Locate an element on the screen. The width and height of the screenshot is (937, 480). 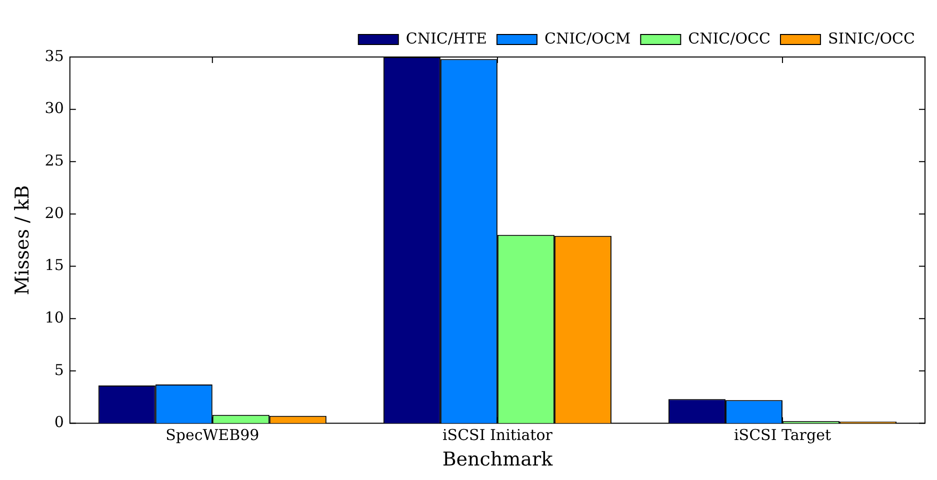
x-tick-label: iSCSI Initiator is located at coordinates (498, 435).